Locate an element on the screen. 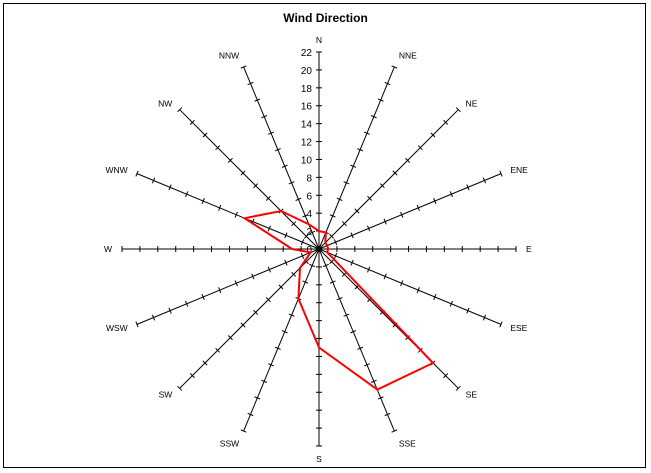 Image resolution: width=651 pixels, height=473 pixels. category-label-ssw: SSW is located at coordinates (229, 443).